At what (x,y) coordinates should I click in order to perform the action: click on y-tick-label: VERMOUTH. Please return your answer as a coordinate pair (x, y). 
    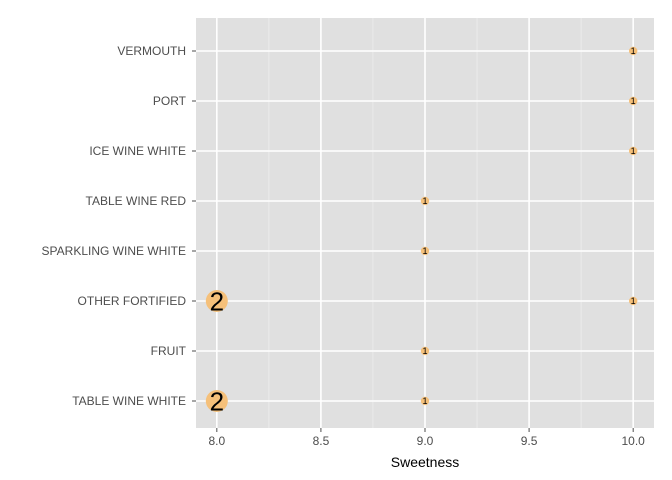
    Looking at the image, I should click on (151, 51).